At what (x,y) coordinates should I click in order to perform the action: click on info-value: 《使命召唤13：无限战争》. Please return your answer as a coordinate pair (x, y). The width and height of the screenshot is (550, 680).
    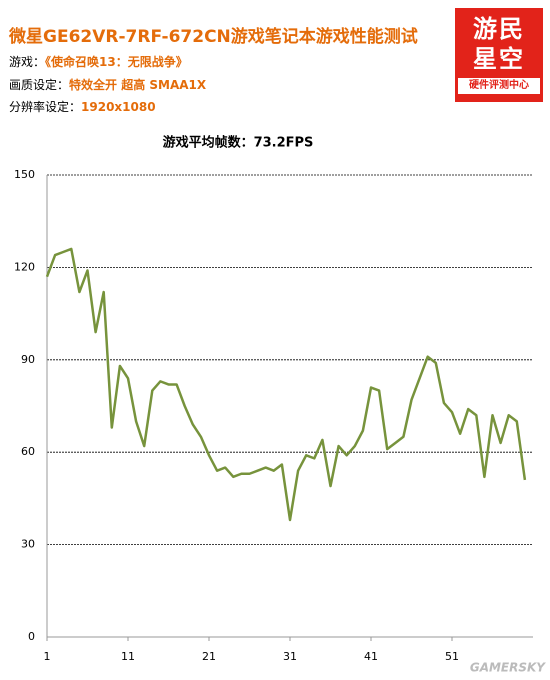
    Looking at the image, I should click on (116, 62).